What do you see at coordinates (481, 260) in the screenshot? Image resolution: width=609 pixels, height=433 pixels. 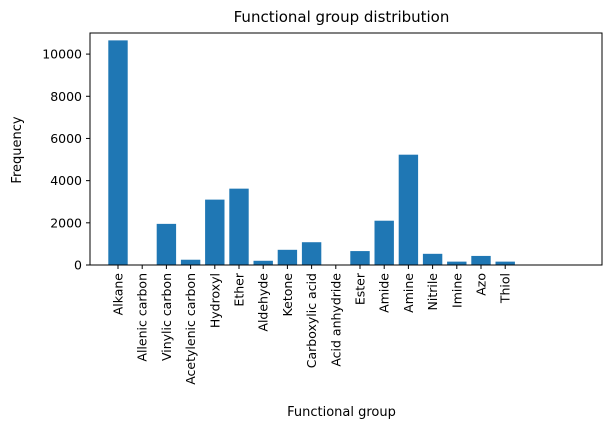 I see `bar-azo` at bounding box center [481, 260].